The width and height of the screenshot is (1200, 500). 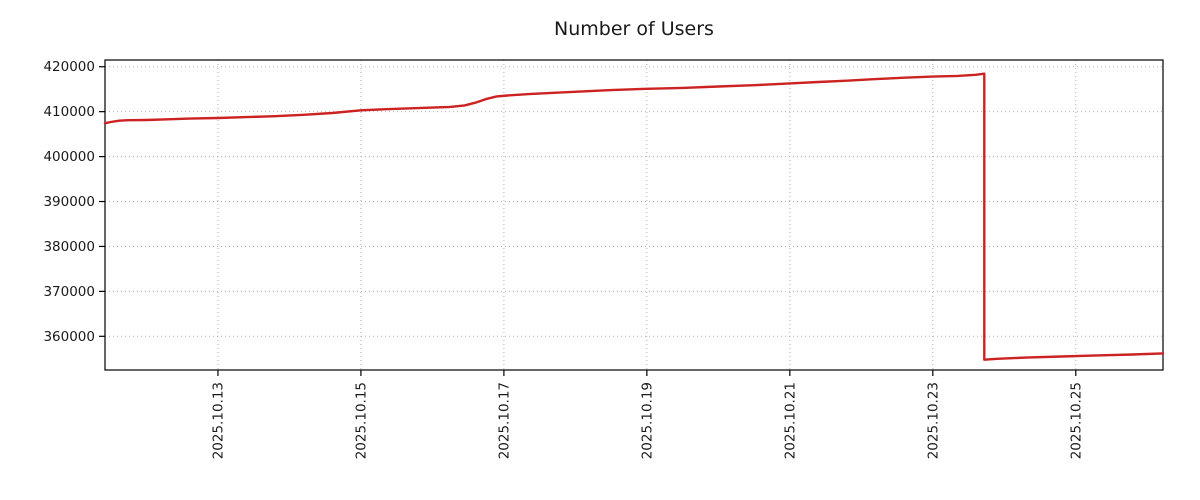 I want to click on y-tick-label: 370000, so click(x=69, y=292).